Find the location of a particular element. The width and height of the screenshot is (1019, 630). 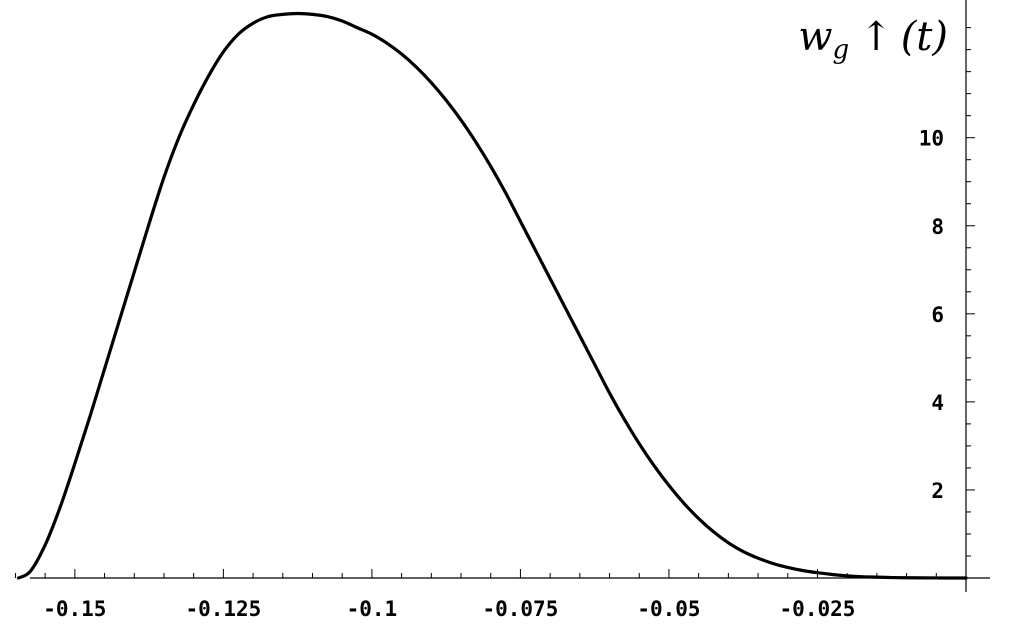

y-axis-title-sub: g is located at coordinates (841, 50).